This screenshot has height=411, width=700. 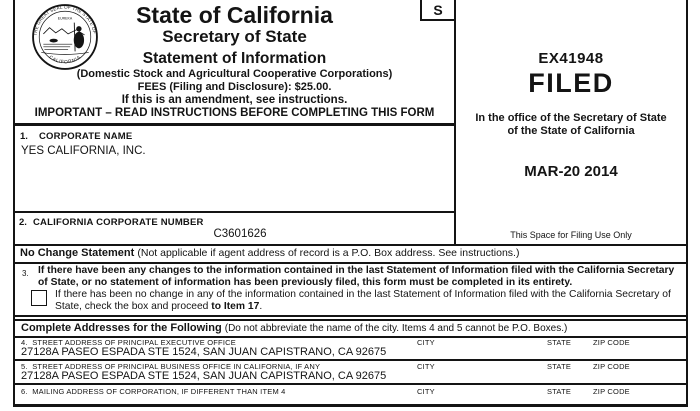 What do you see at coordinates (234, 124) in the screenshot?
I see `header-bottom-rule` at bounding box center [234, 124].